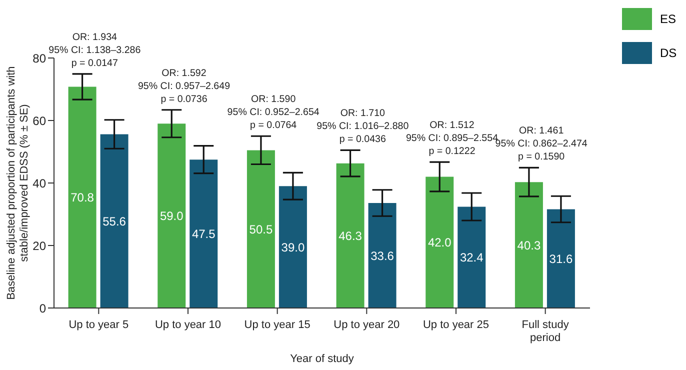 This screenshot has height=370, width=686. What do you see at coordinates (184, 86) in the screenshot?
I see `annotation: OR: 1.592 95% CI: 0.957–2.649 p = 0.0736` at bounding box center [184, 86].